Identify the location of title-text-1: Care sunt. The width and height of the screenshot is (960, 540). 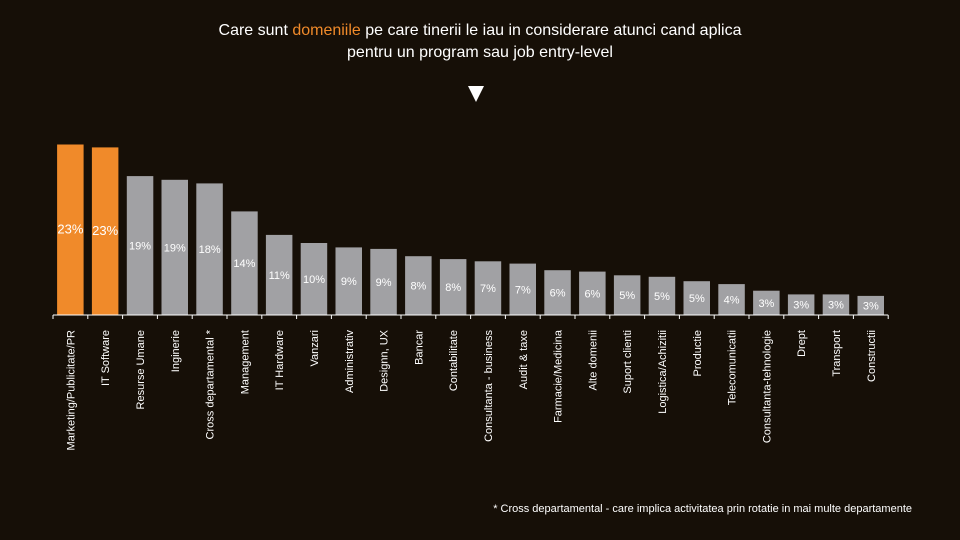
(255, 30).